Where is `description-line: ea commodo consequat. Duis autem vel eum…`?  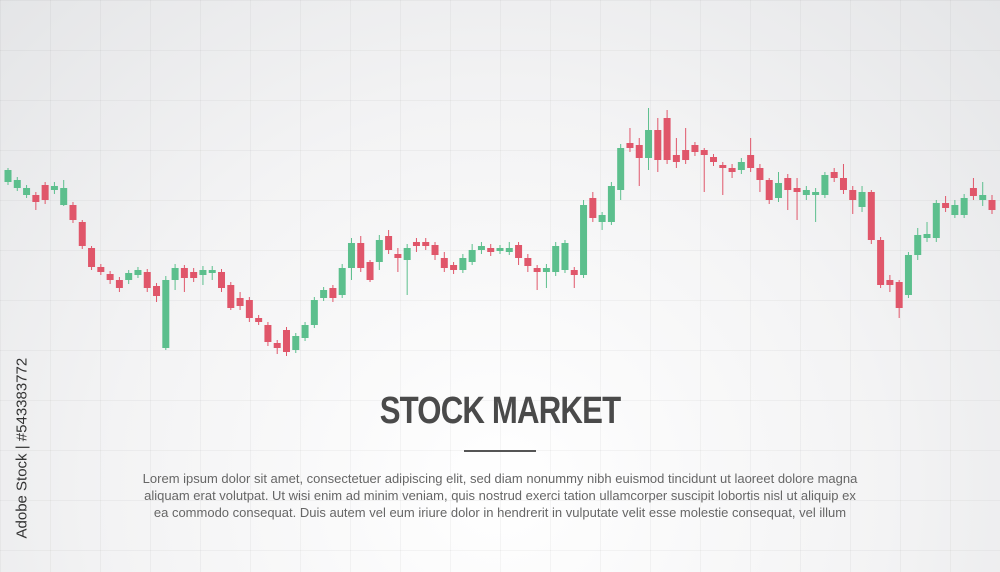 description-line: ea commodo consequat. Duis autem vel eum… is located at coordinates (500, 512).